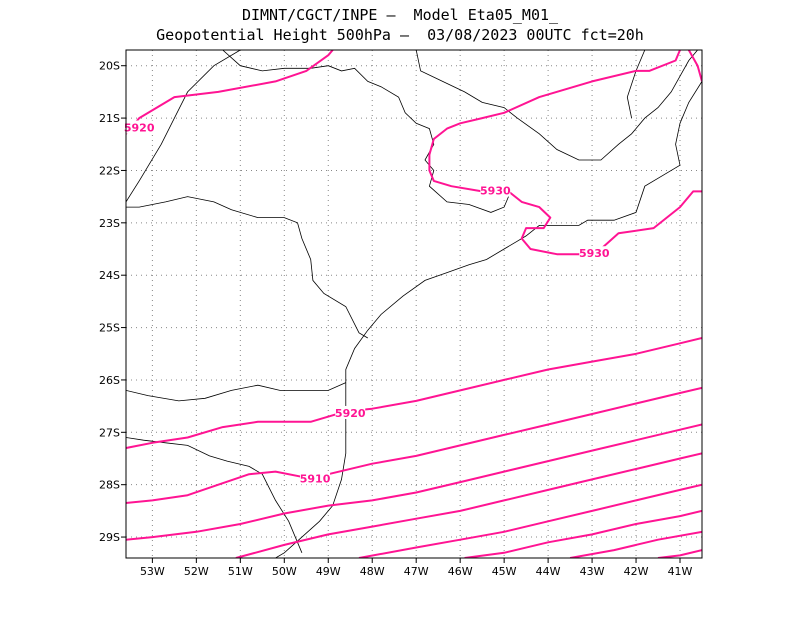 The height and width of the screenshot is (618, 800). I want to click on x-tick-label: 47W, so click(416, 571).